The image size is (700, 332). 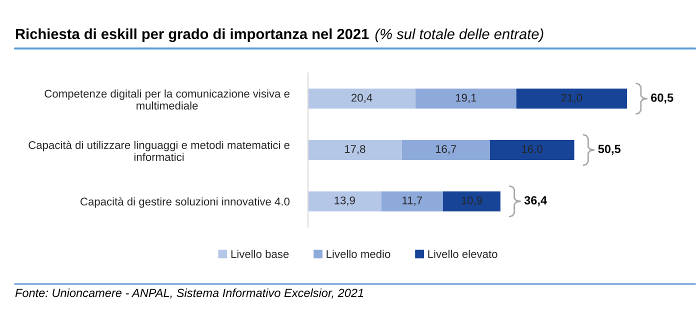 What do you see at coordinates (609, 149) in the screenshot?
I see `total-label: 50,5` at bounding box center [609, 149].